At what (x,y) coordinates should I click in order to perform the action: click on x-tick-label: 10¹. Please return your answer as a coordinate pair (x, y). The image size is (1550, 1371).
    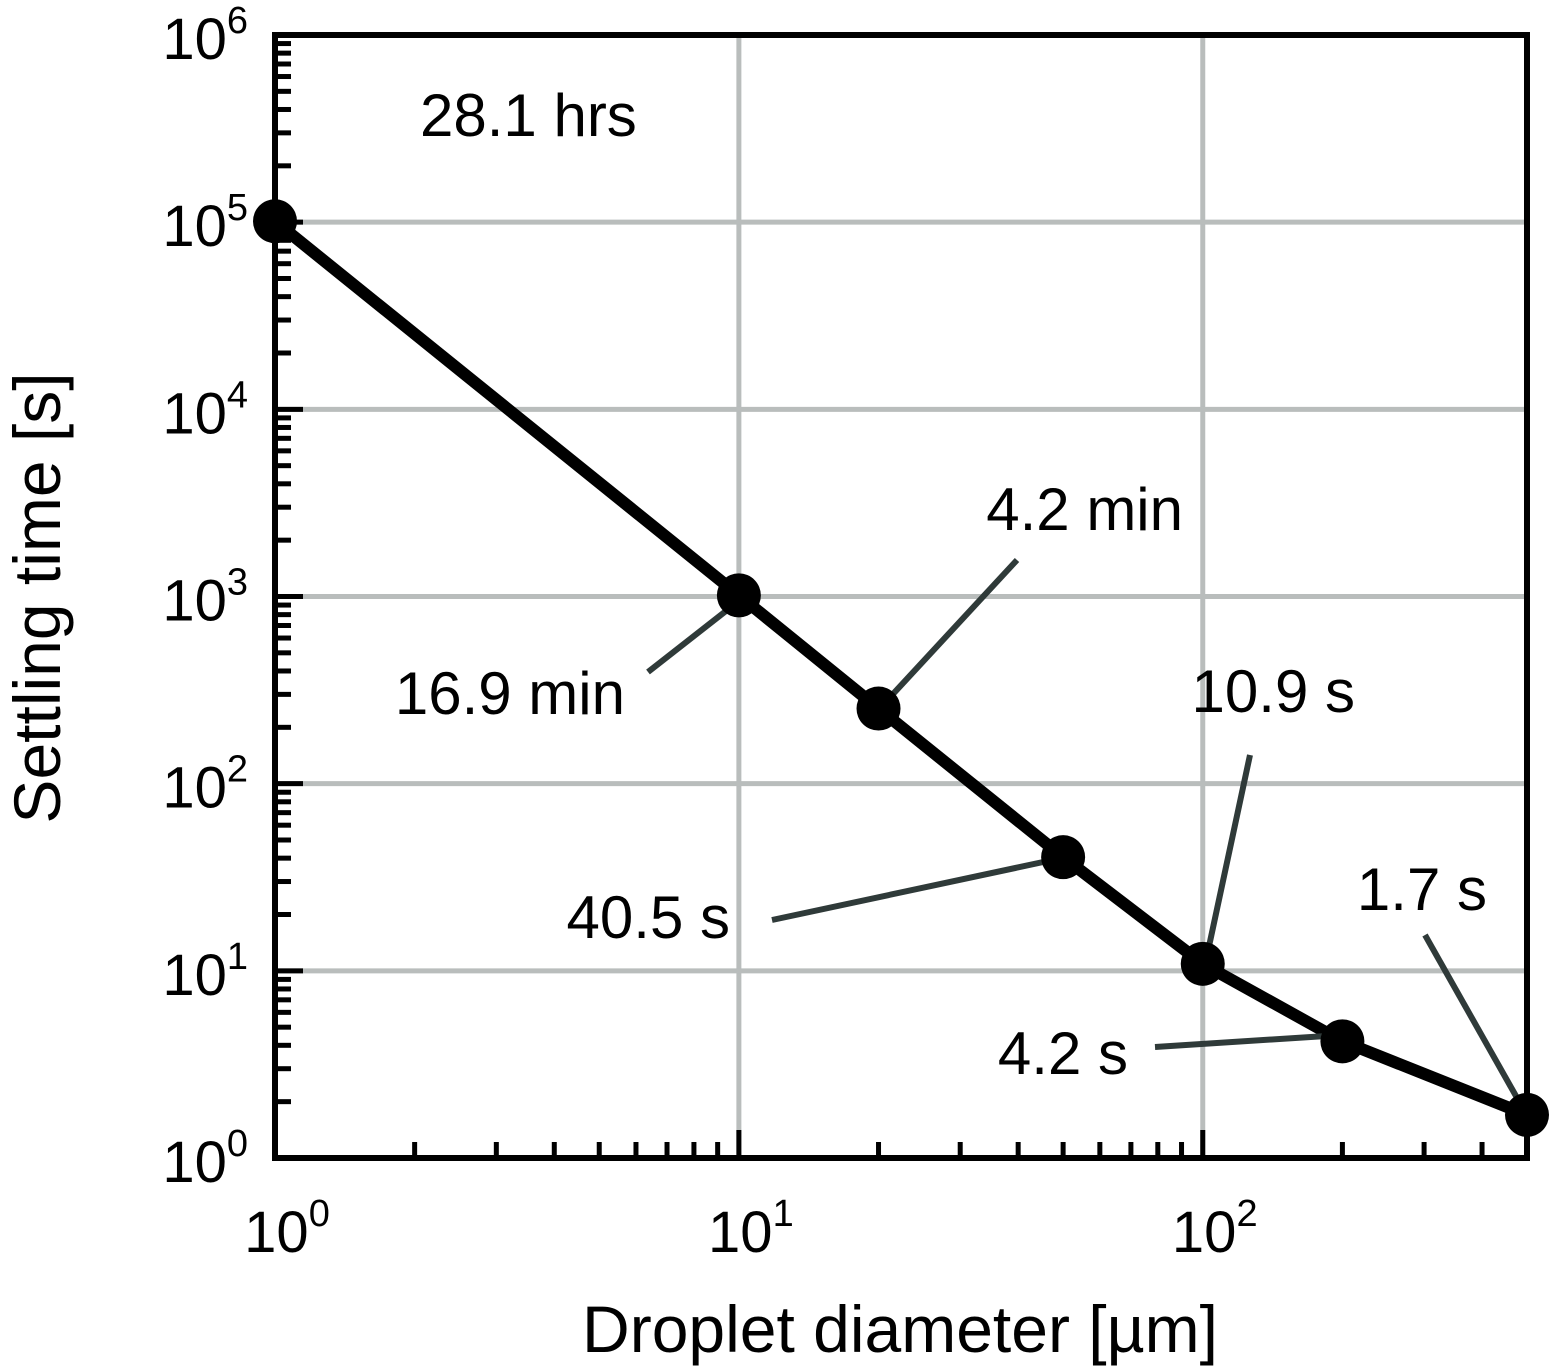
    Looking at the image, I should click on (751, 1229).